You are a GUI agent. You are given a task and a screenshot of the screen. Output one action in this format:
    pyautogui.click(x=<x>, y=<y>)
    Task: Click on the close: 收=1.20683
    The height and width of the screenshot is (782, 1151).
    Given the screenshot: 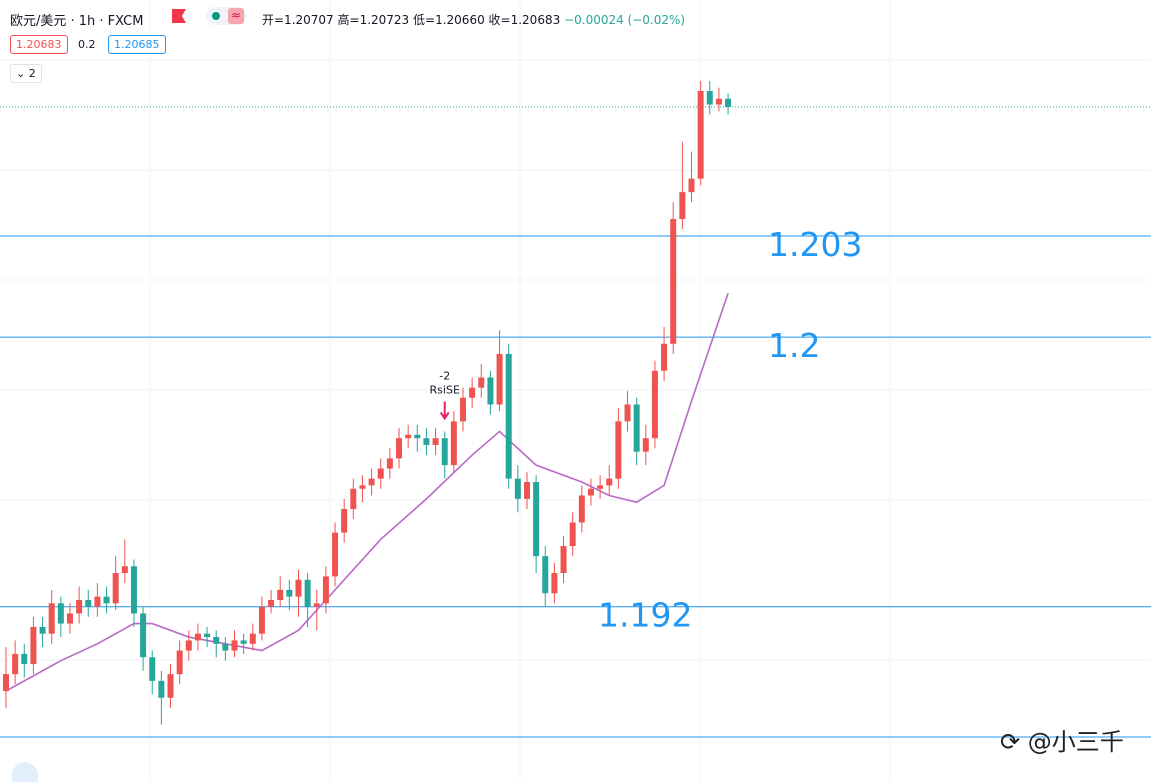 What is the action you would take?
    pyautogui.click(x=524, y=20)
    